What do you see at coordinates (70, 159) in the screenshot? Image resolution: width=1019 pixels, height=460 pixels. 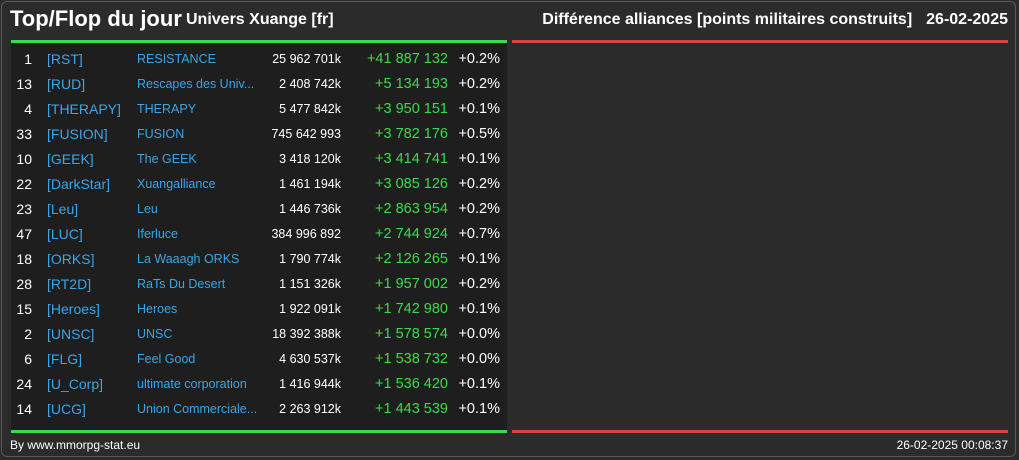 I see `alliance-tag-link: [GEEK]` at bounding box center [70, 159].